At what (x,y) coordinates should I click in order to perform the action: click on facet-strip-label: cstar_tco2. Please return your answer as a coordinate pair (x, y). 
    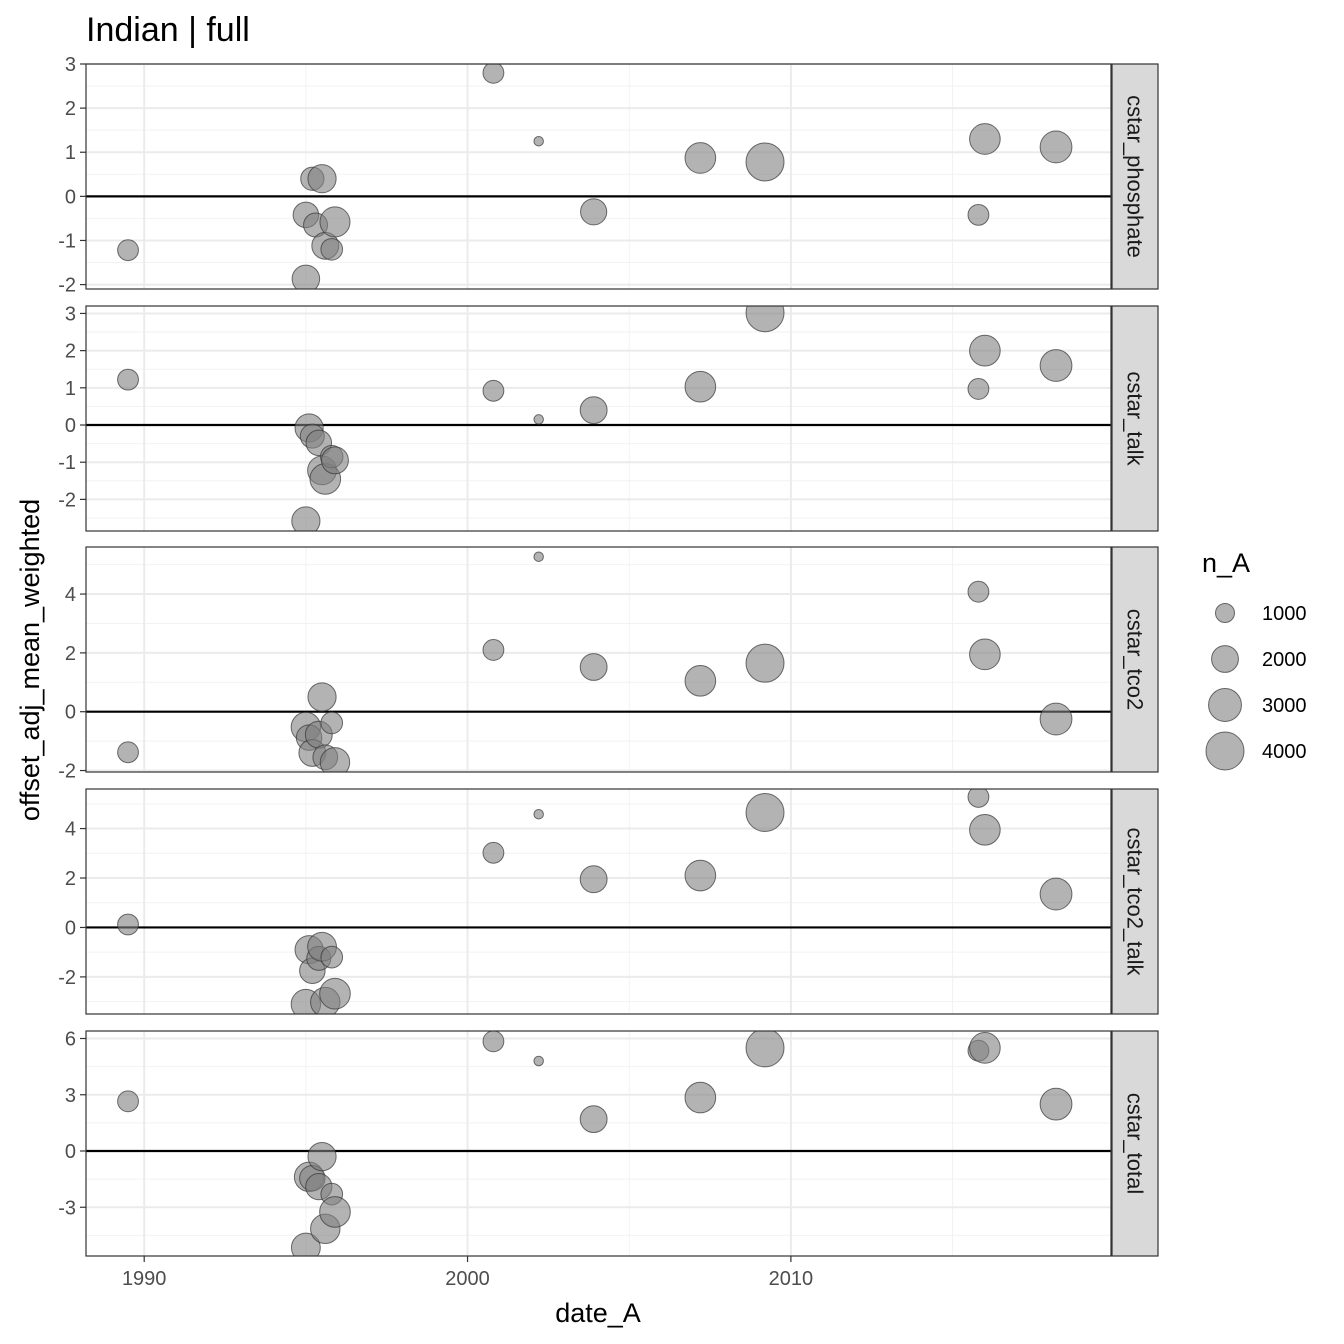
    Looking at the image, I should click on (1135, 660).